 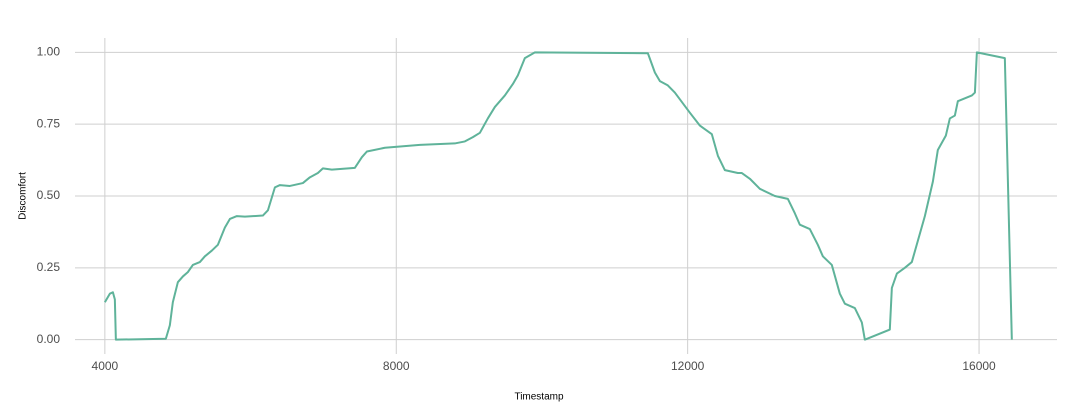 I want to click on y-tick-label: 1.00, so click(x=49, y=52).